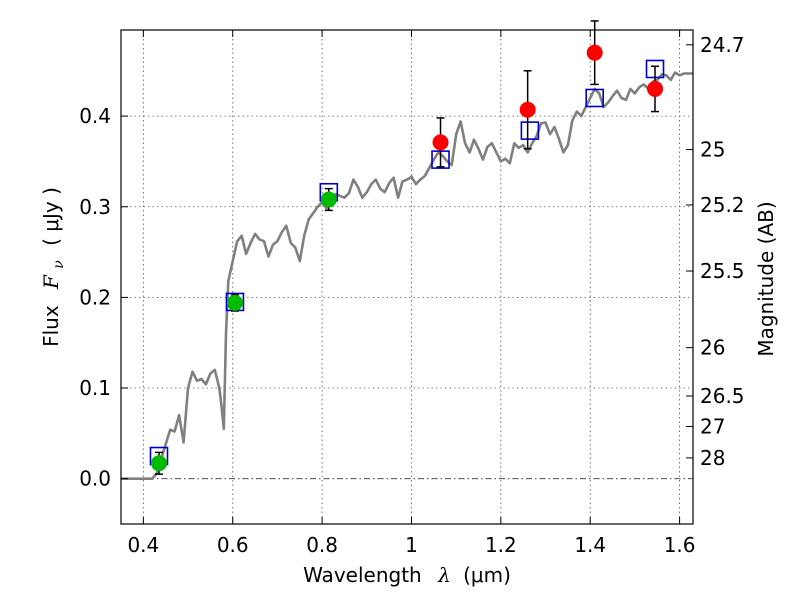 Image resolution: width=800 pixels, height=600 pixels. I want to click on magnitude-tick-label: 24.7, so click(722, 45).